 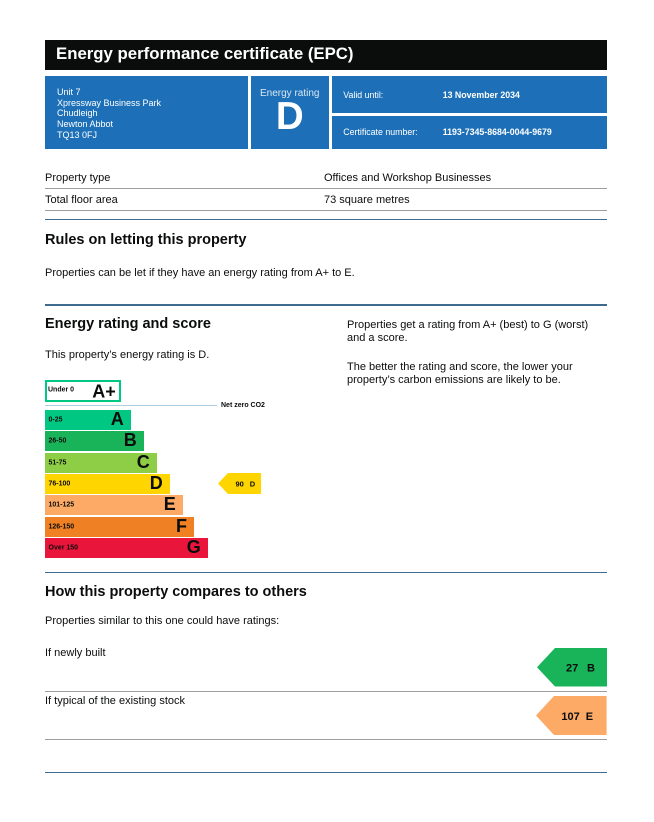 I want to click on svg-text: 27, so click(x=572, y=669).